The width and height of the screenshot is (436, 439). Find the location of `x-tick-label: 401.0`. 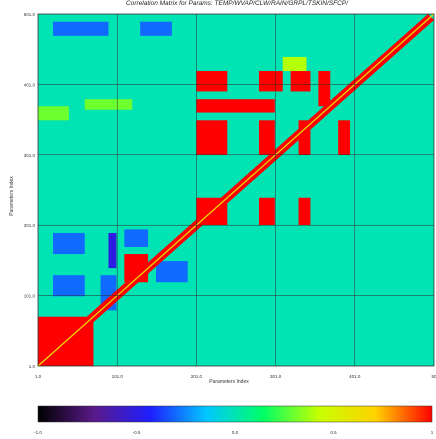

x-tick-label: 401.0 is located at coordinates (355, 376).